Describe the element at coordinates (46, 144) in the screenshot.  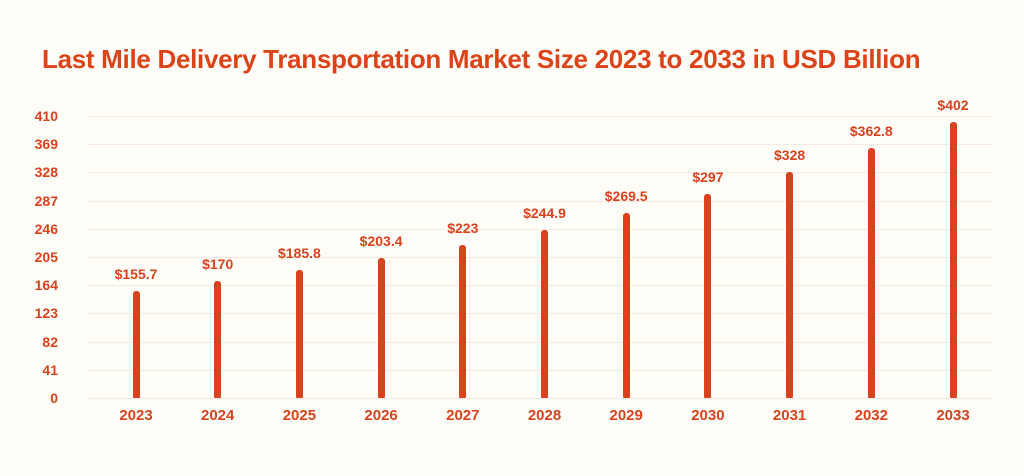
I see `y-axis-tick-label: 369` at that location.